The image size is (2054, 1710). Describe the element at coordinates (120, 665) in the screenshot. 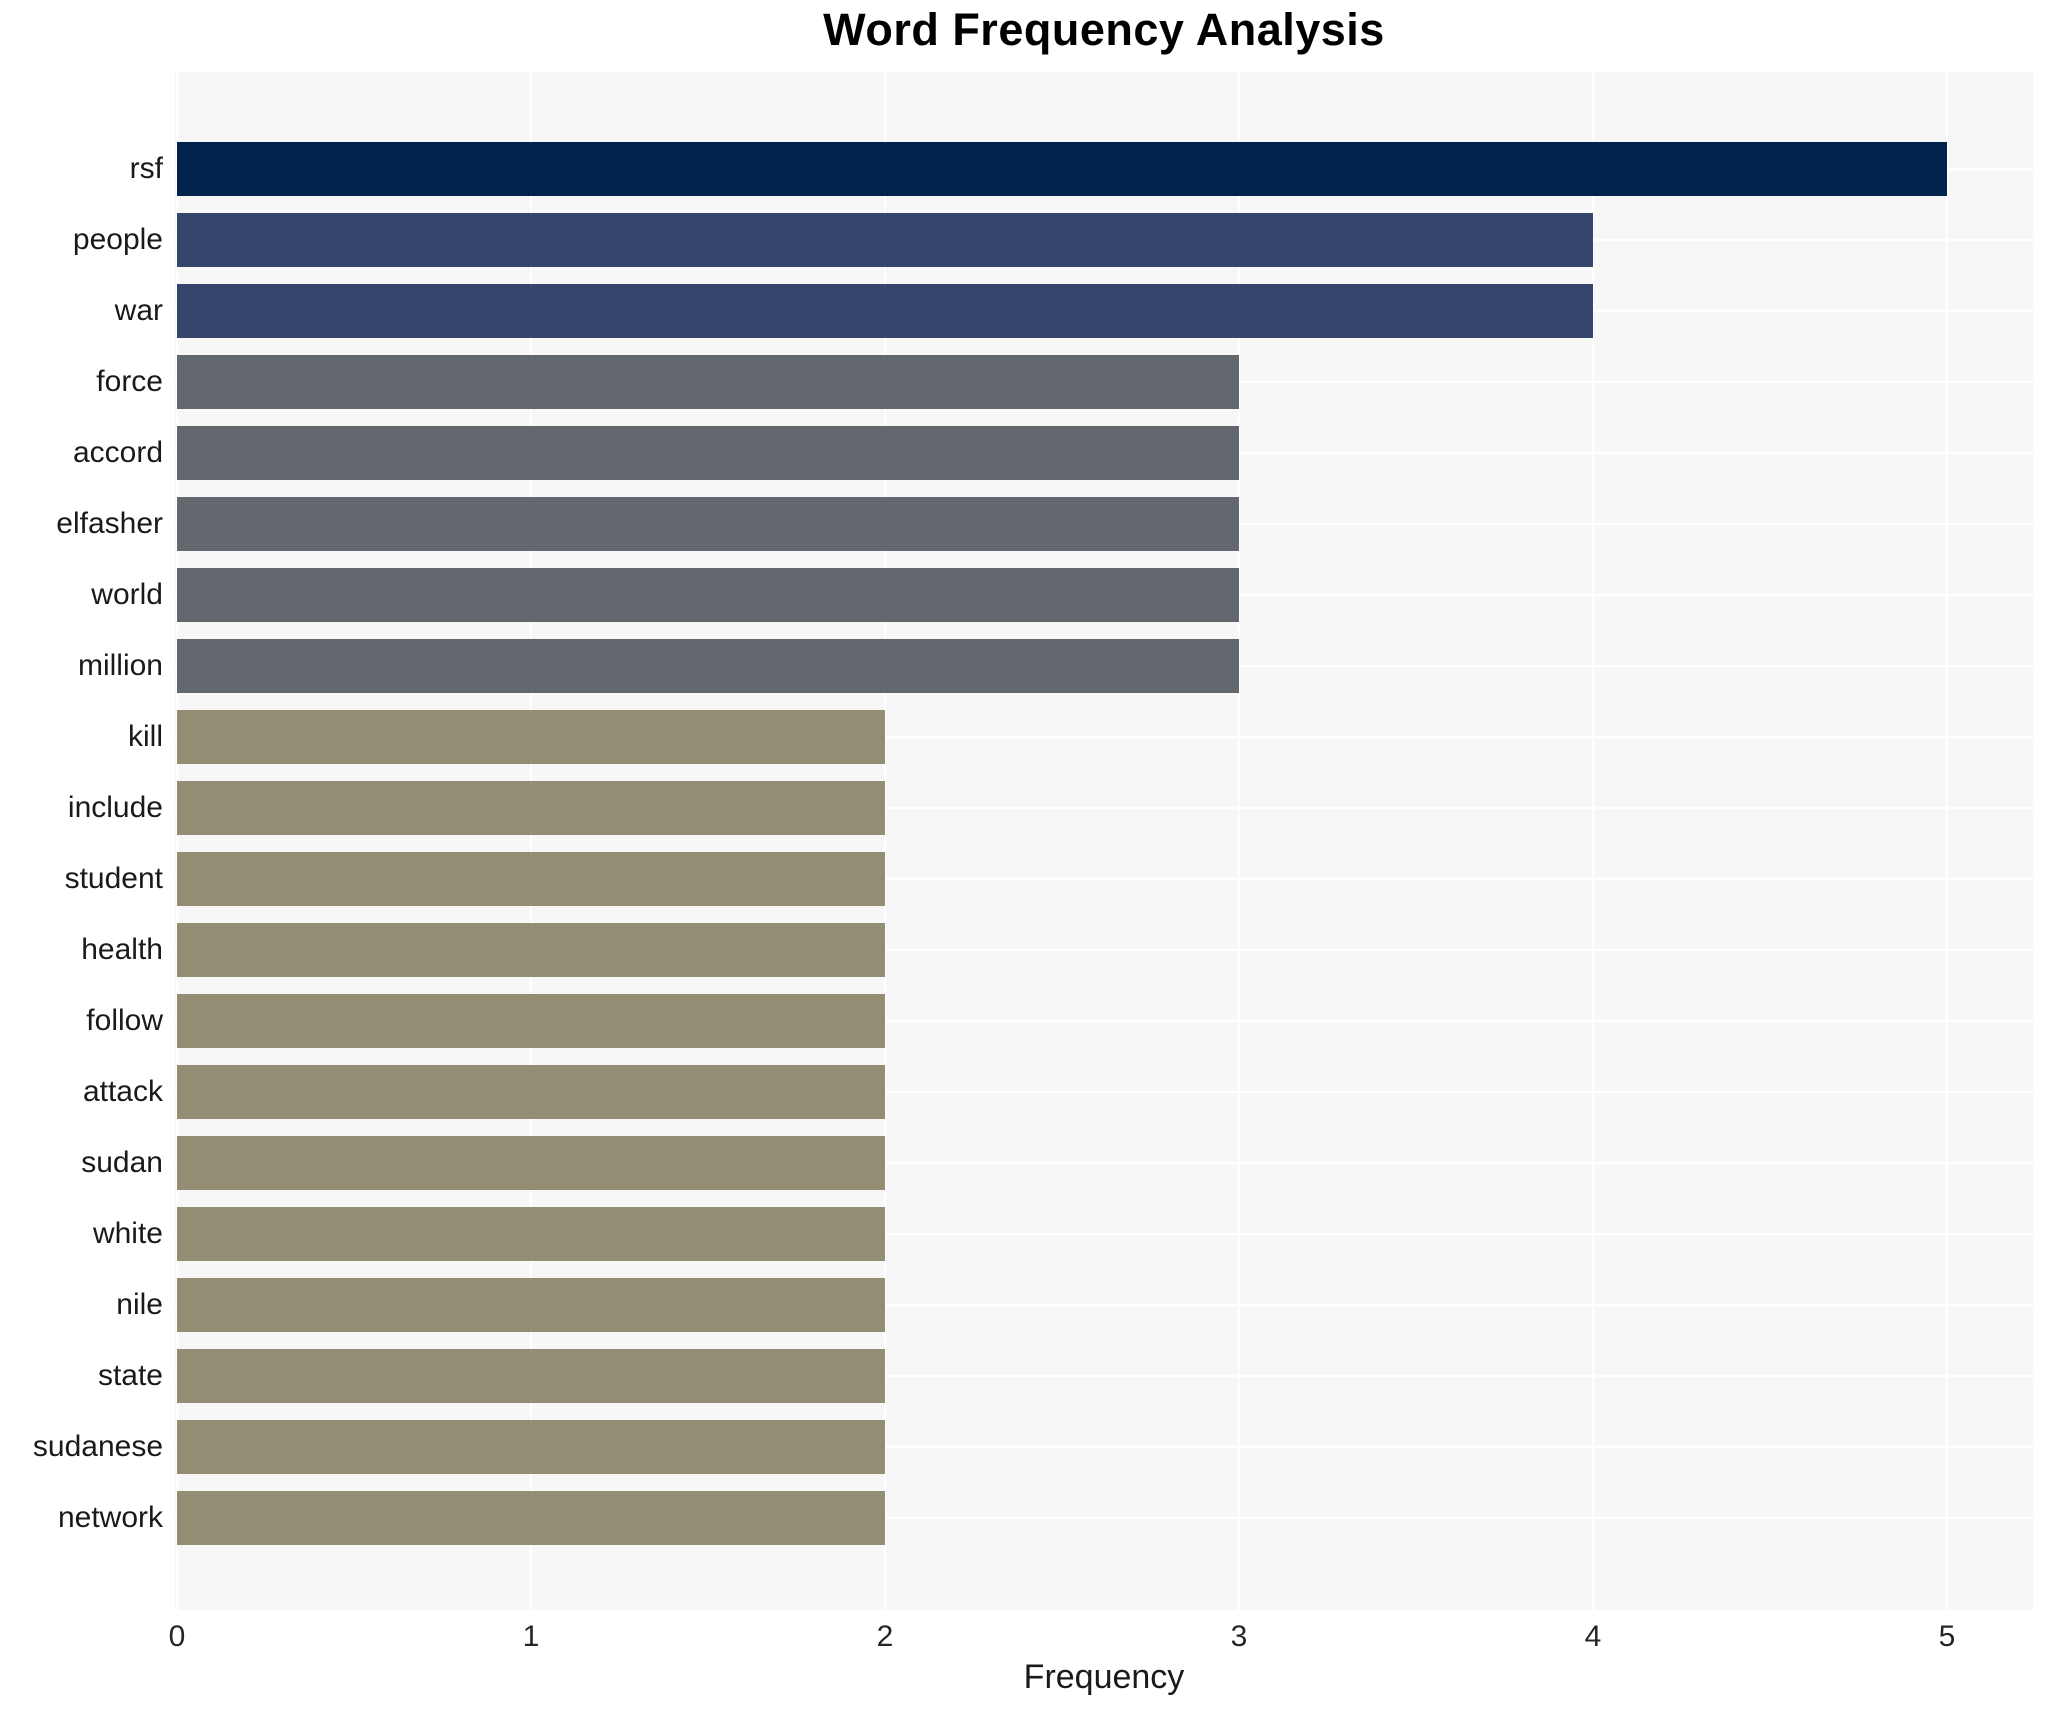

I see `y-tick-label-million: million` at that location.